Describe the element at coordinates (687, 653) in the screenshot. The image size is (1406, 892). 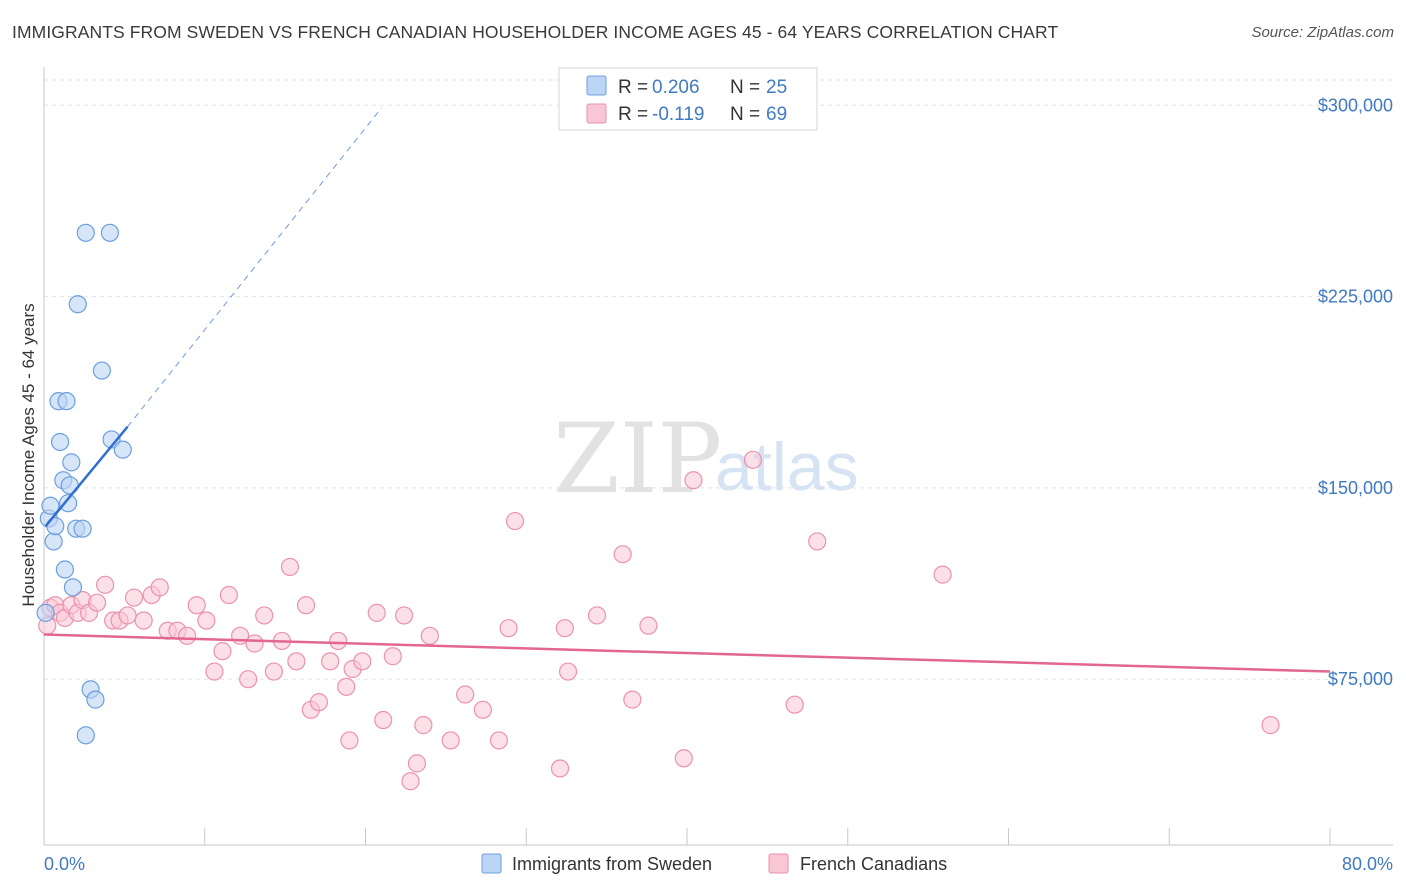
I see `french-trend-line` at that location.